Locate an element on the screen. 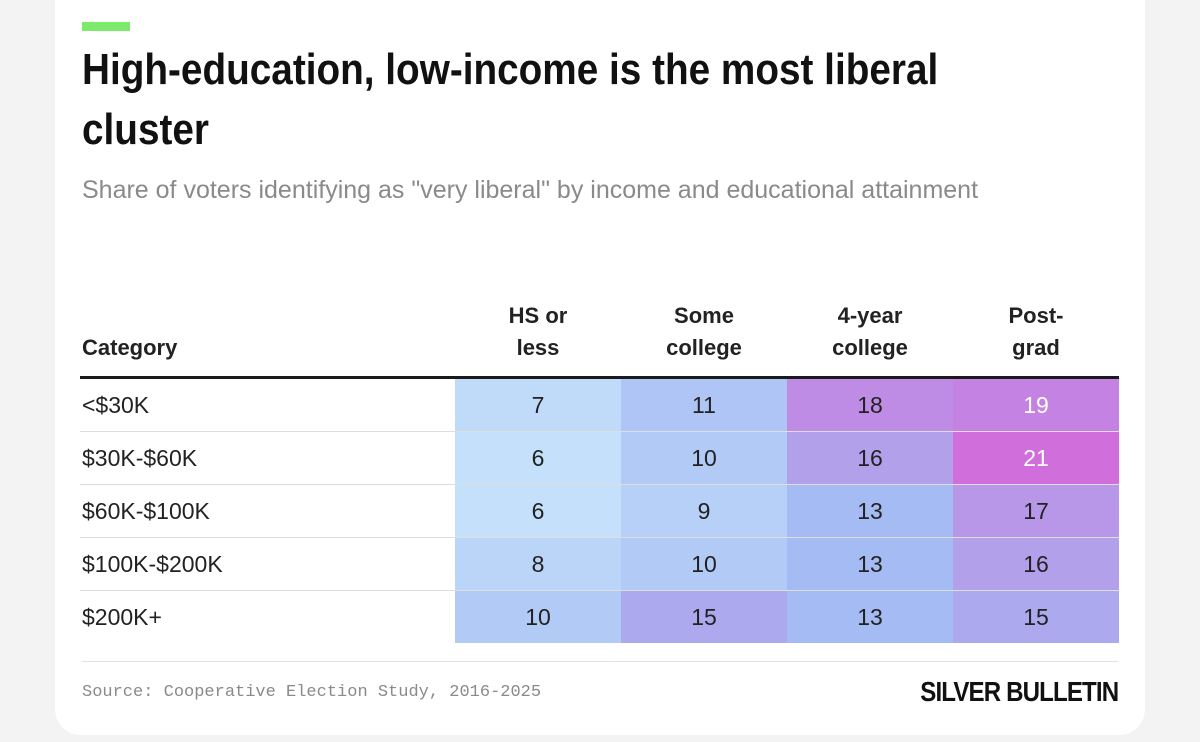  heatmap-cell: 18 is located at coordinates (870, 404).